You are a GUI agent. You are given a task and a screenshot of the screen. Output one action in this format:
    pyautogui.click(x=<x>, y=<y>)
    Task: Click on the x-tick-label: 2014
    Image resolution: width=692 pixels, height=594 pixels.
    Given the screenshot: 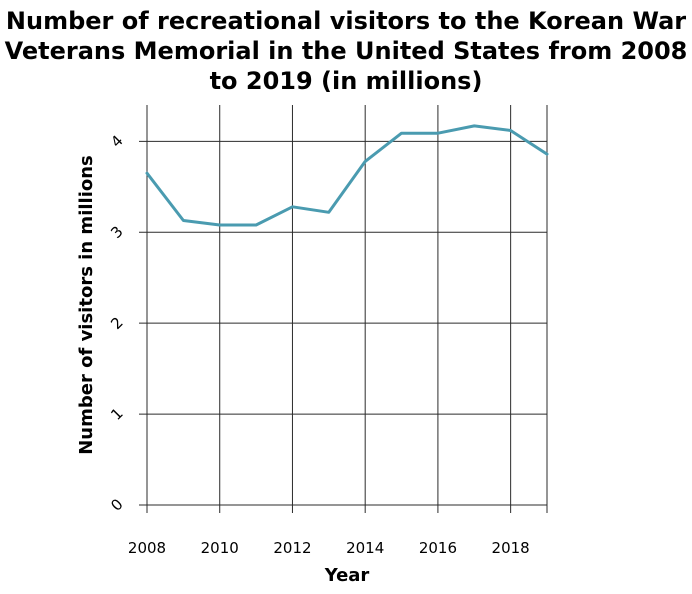 What is the action you would take?
    pyautogui.click(x=365, y=548)
    